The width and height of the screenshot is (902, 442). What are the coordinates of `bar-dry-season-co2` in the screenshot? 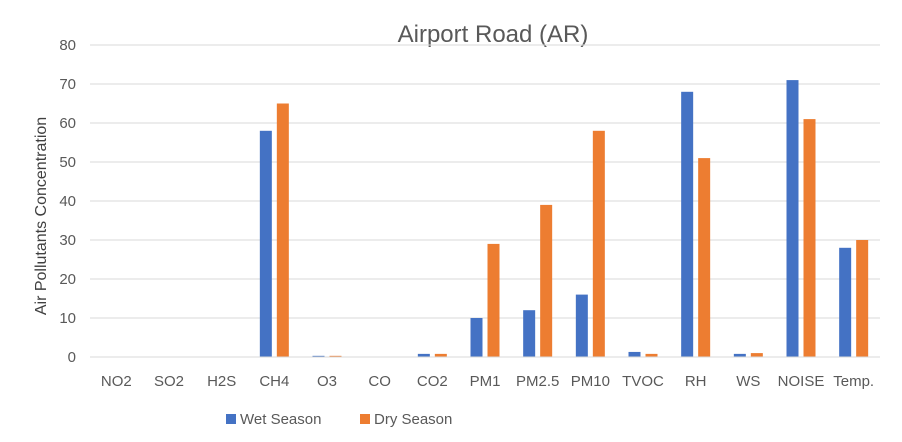 It's located at (440, 355).